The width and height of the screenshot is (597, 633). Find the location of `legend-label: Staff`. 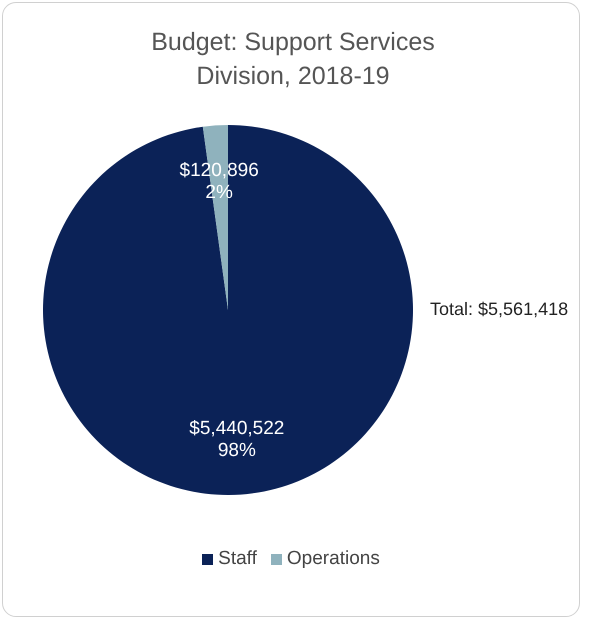

legend-label: Staff is located at coordinates (237, 559).